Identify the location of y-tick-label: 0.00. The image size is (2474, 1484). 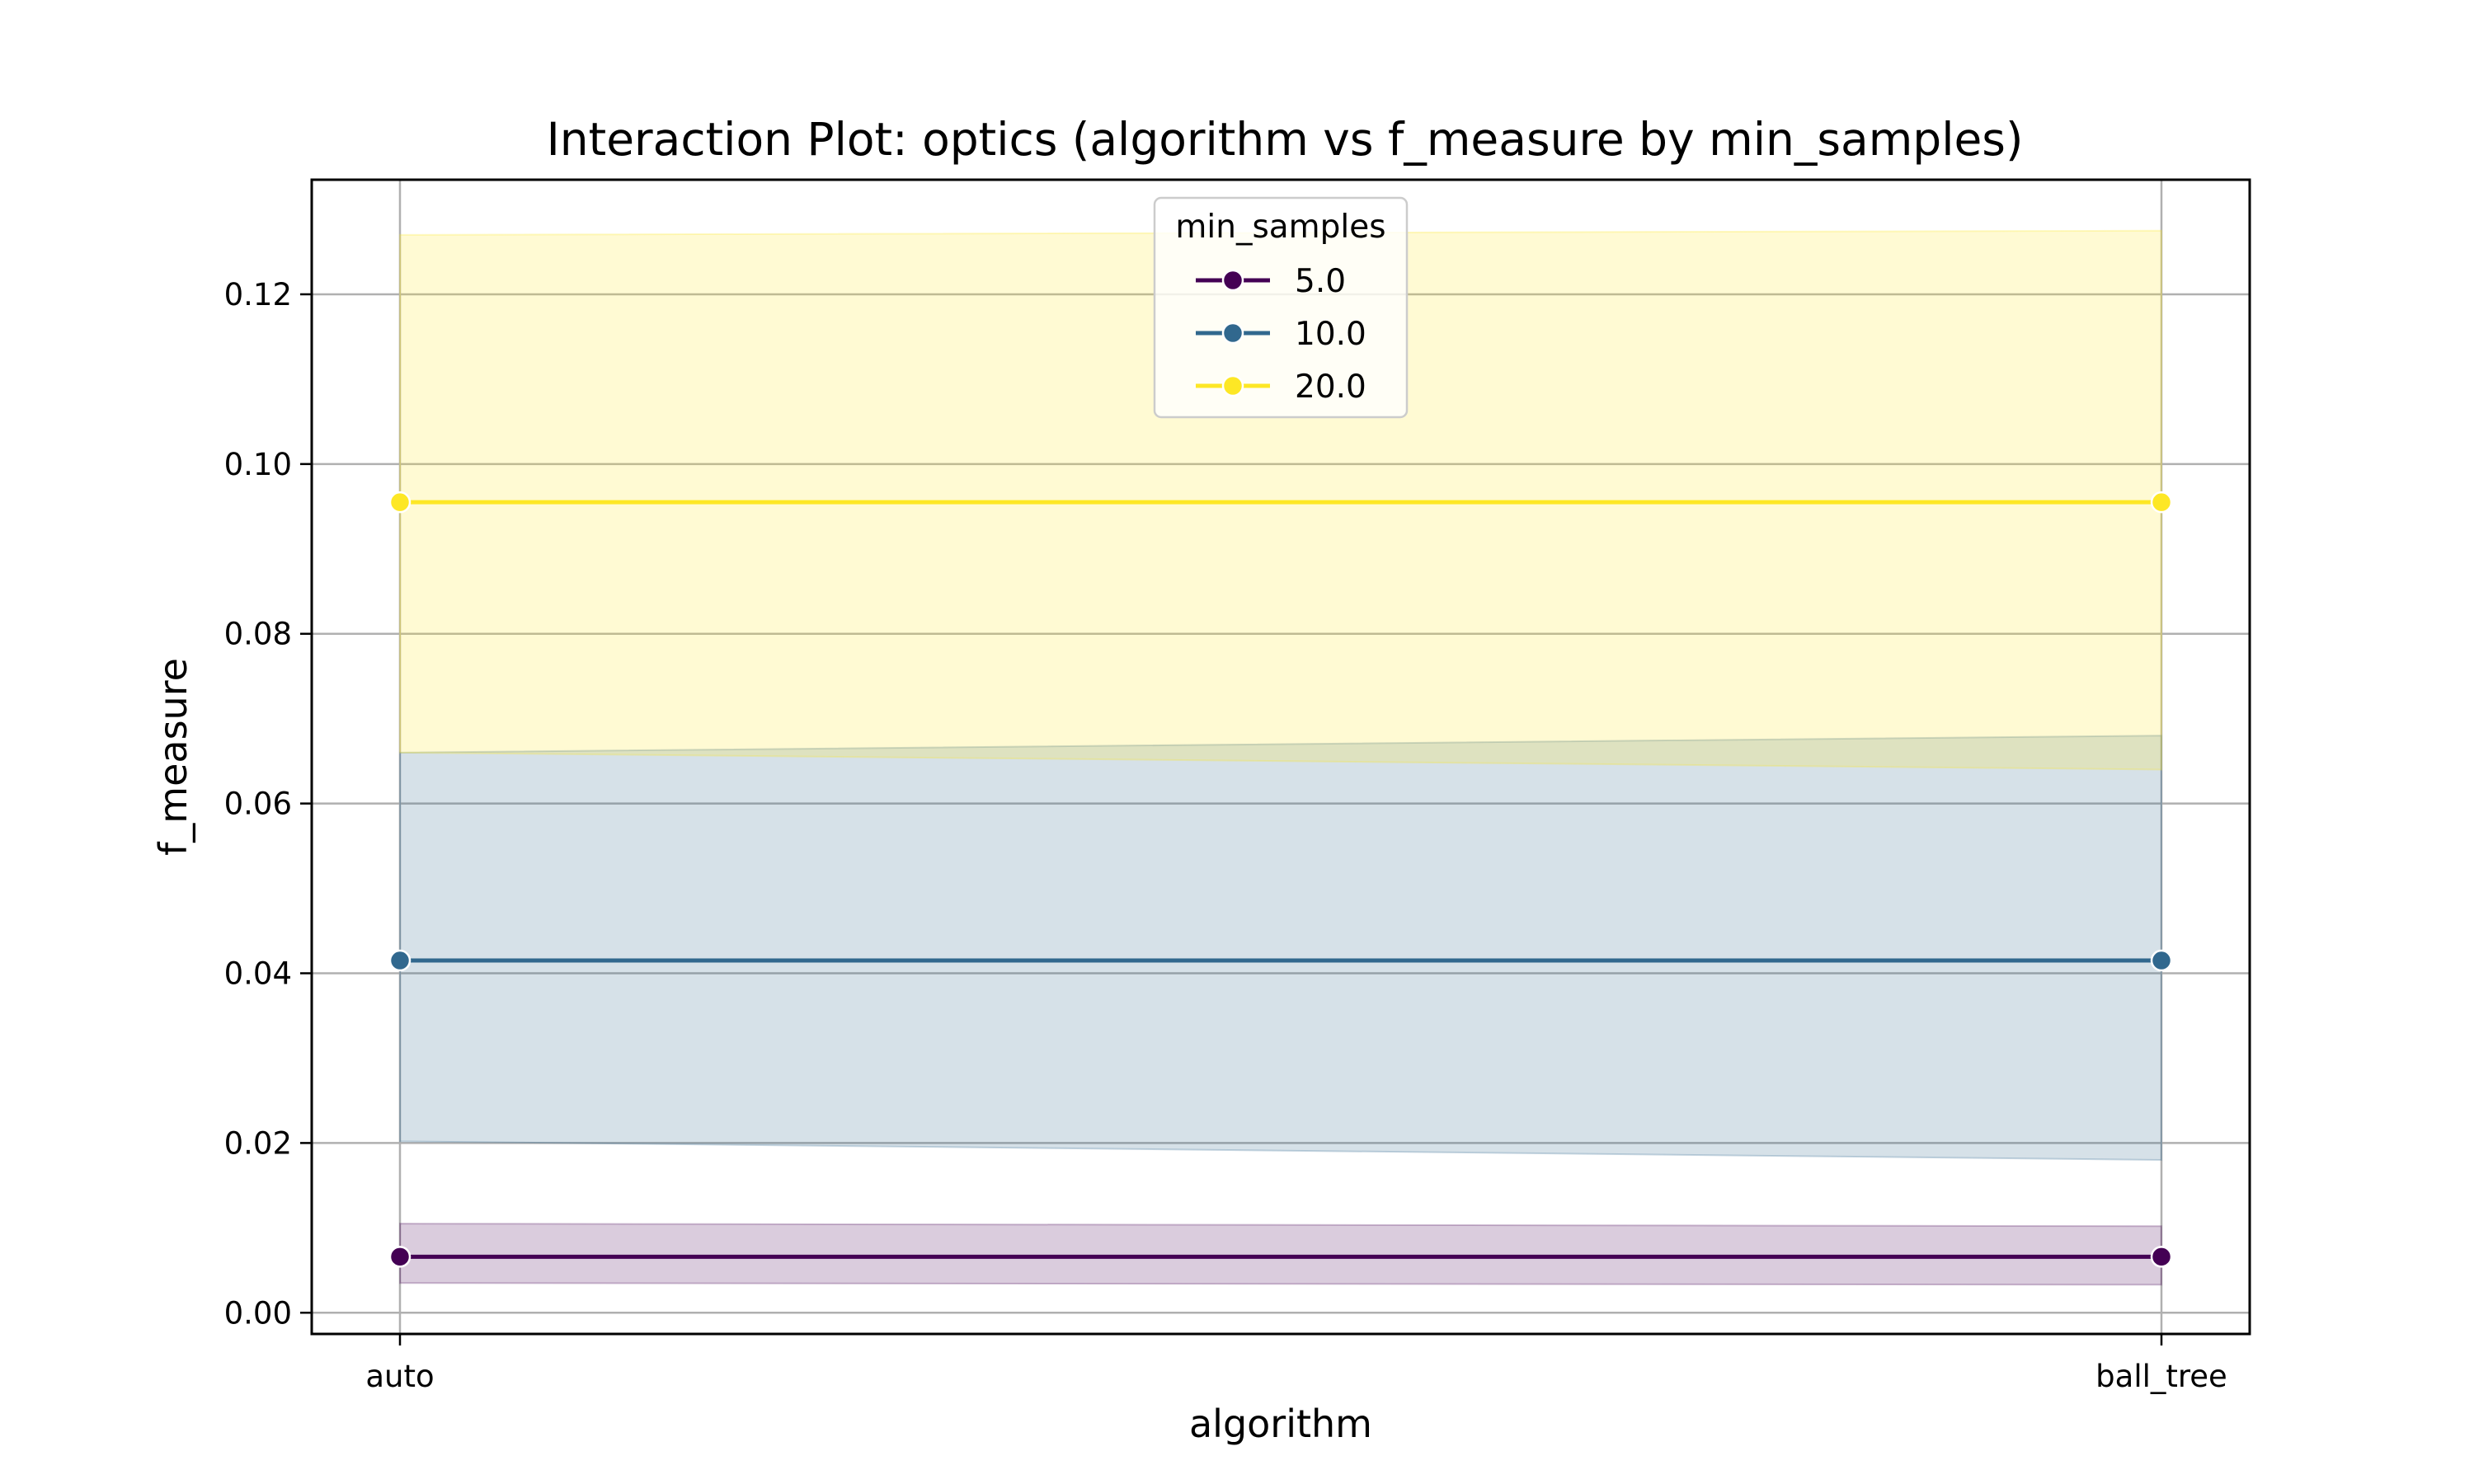
(258, 1313).